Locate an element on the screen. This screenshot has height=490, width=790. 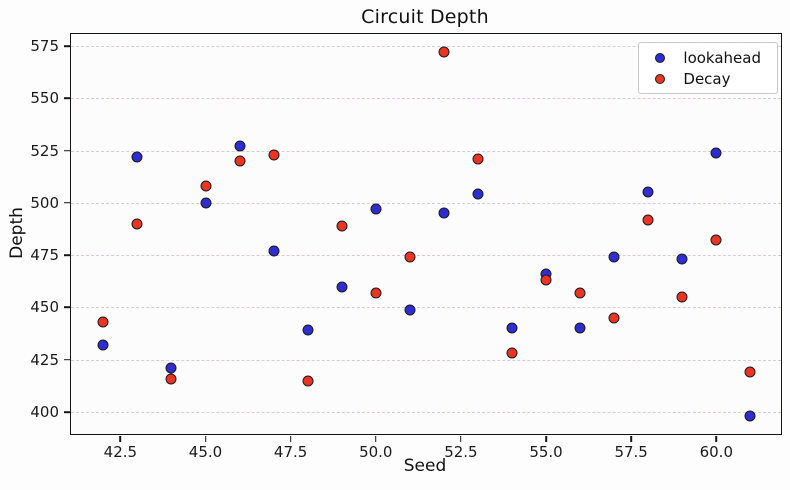
legend-item-decay: Decay is located at coordinates (705, 78).